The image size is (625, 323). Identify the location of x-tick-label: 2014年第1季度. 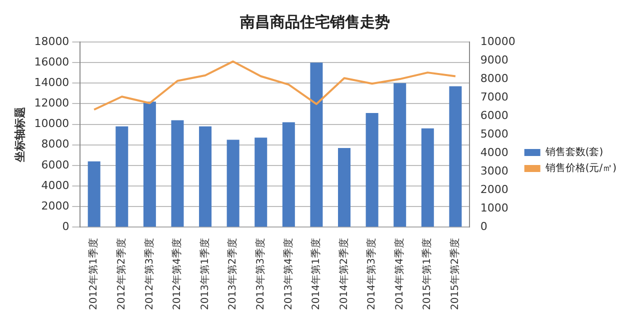
(316, 274).